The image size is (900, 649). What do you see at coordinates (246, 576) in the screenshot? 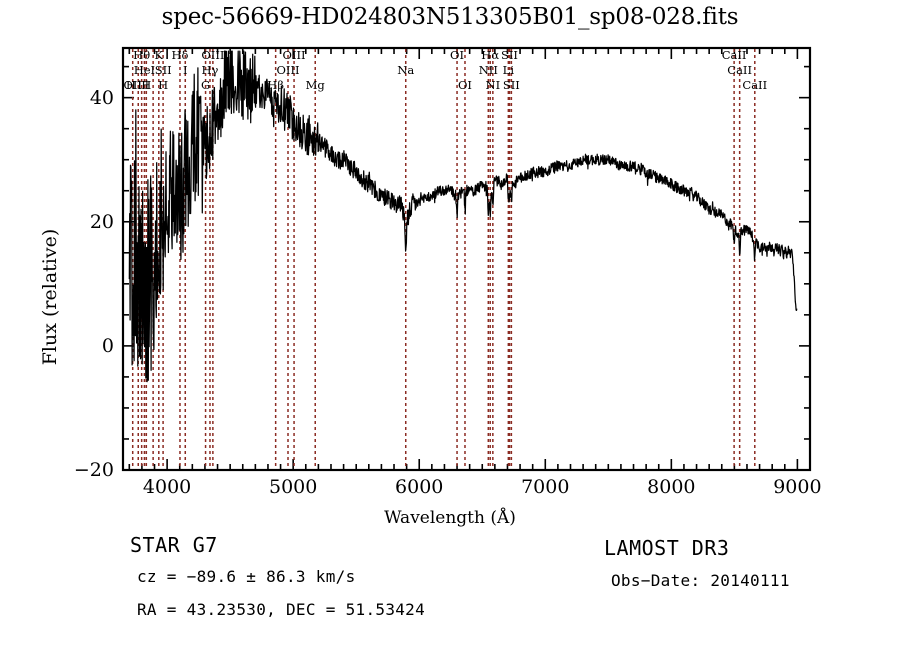
I see `radial-velocity-text: cz = −89.6 ± 86.3 km/s` at bounding box center [246, 576].